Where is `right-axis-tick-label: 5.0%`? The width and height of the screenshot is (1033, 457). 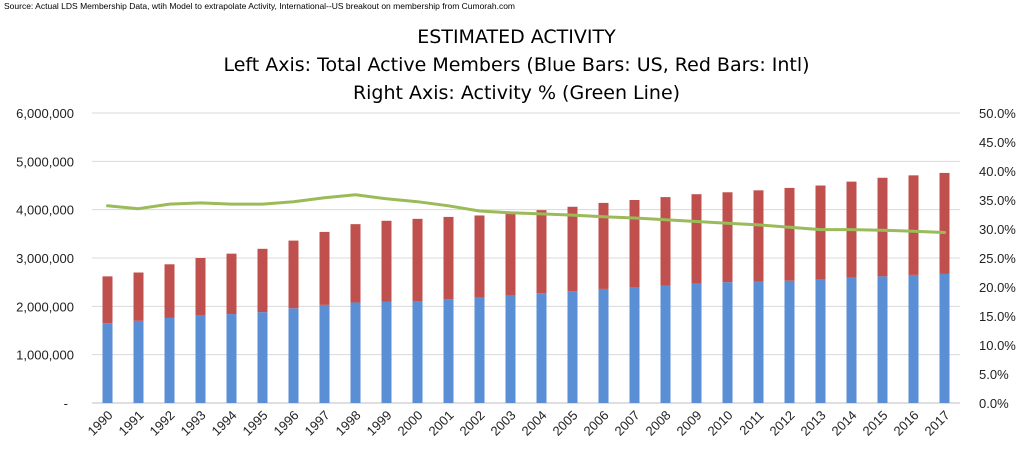
right-axis-tick-label: 5.0% is located at coordinates (994, 374).